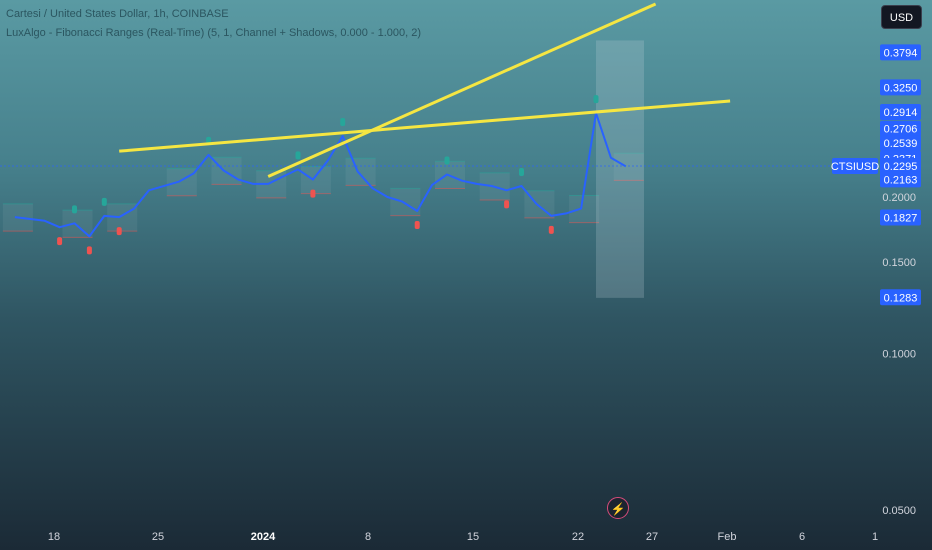  I want to click on price-tag-label: 0.3794, so click(901, 53).